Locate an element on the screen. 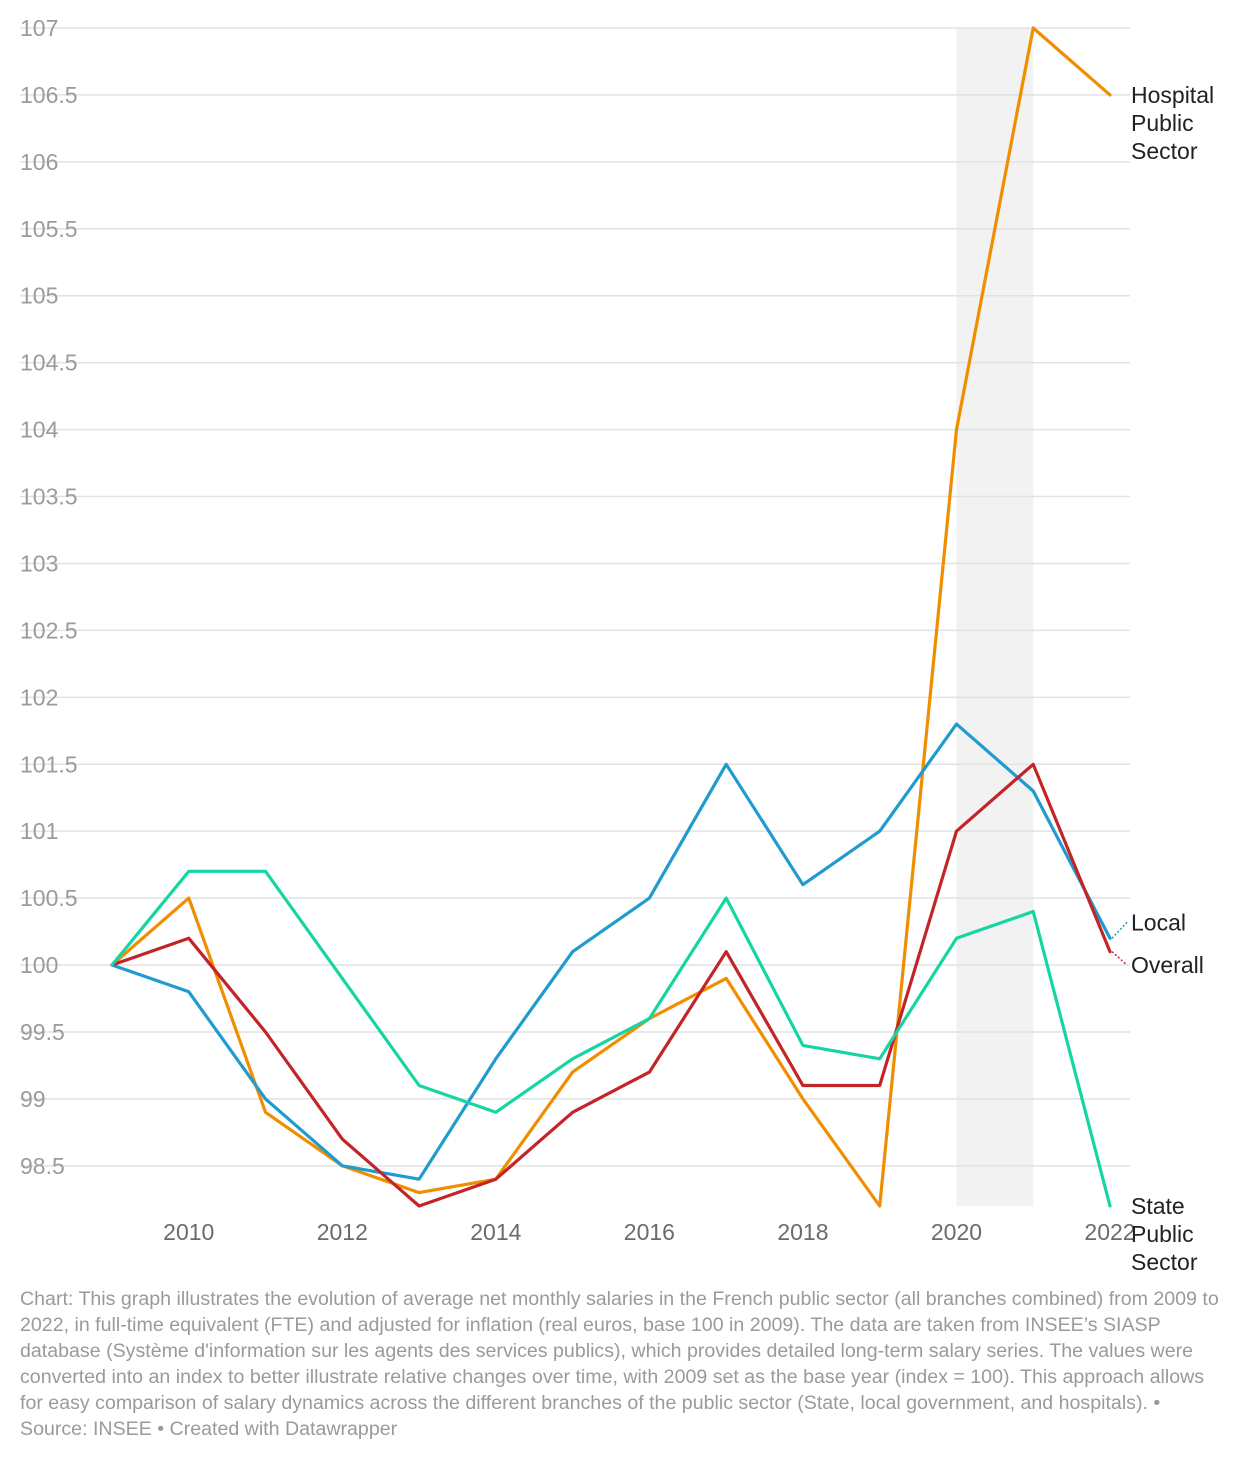 The image size is (1240, 1462). x-tick-2018: 2018 is located at coordinates (802, 1232).